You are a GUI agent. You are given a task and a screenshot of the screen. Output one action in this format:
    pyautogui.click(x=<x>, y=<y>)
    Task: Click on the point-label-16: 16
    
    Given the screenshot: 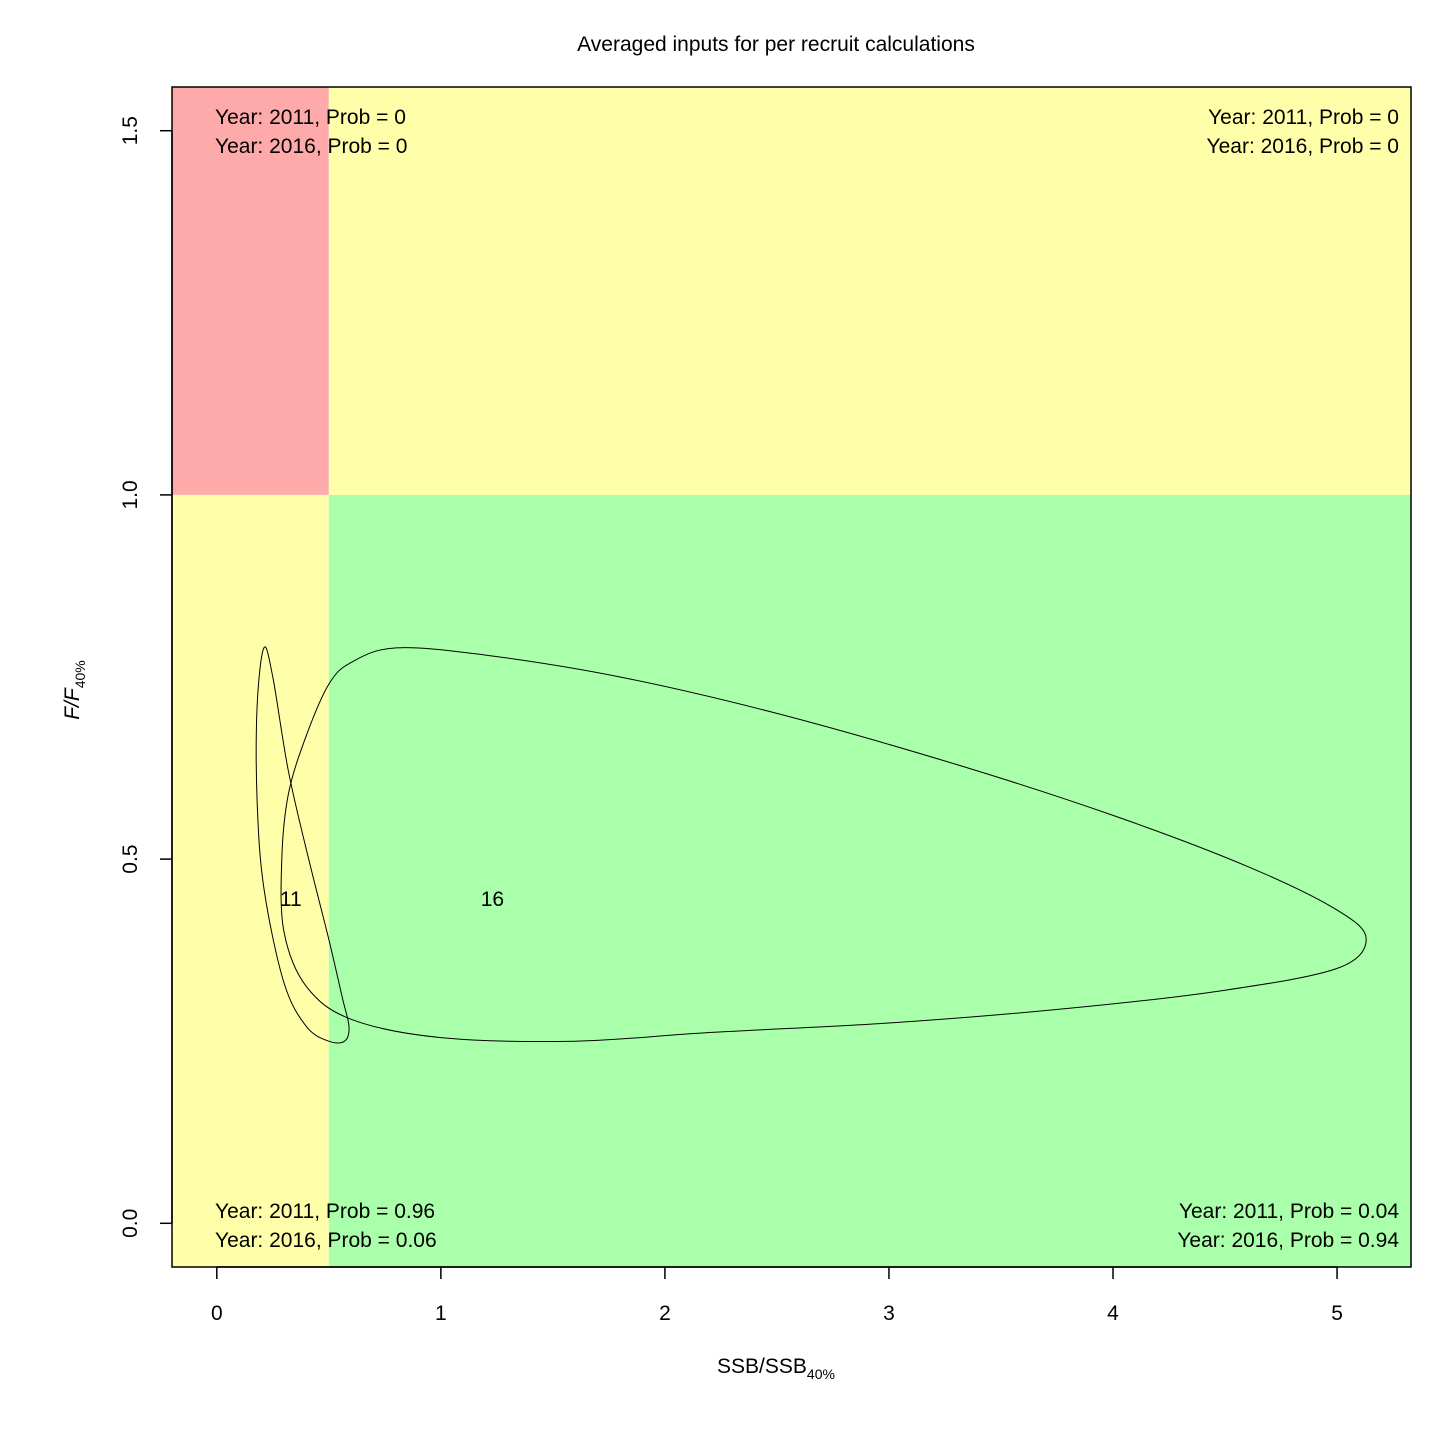 What is the action you would take?
    pyautogui.click(x=492, y=899)
    